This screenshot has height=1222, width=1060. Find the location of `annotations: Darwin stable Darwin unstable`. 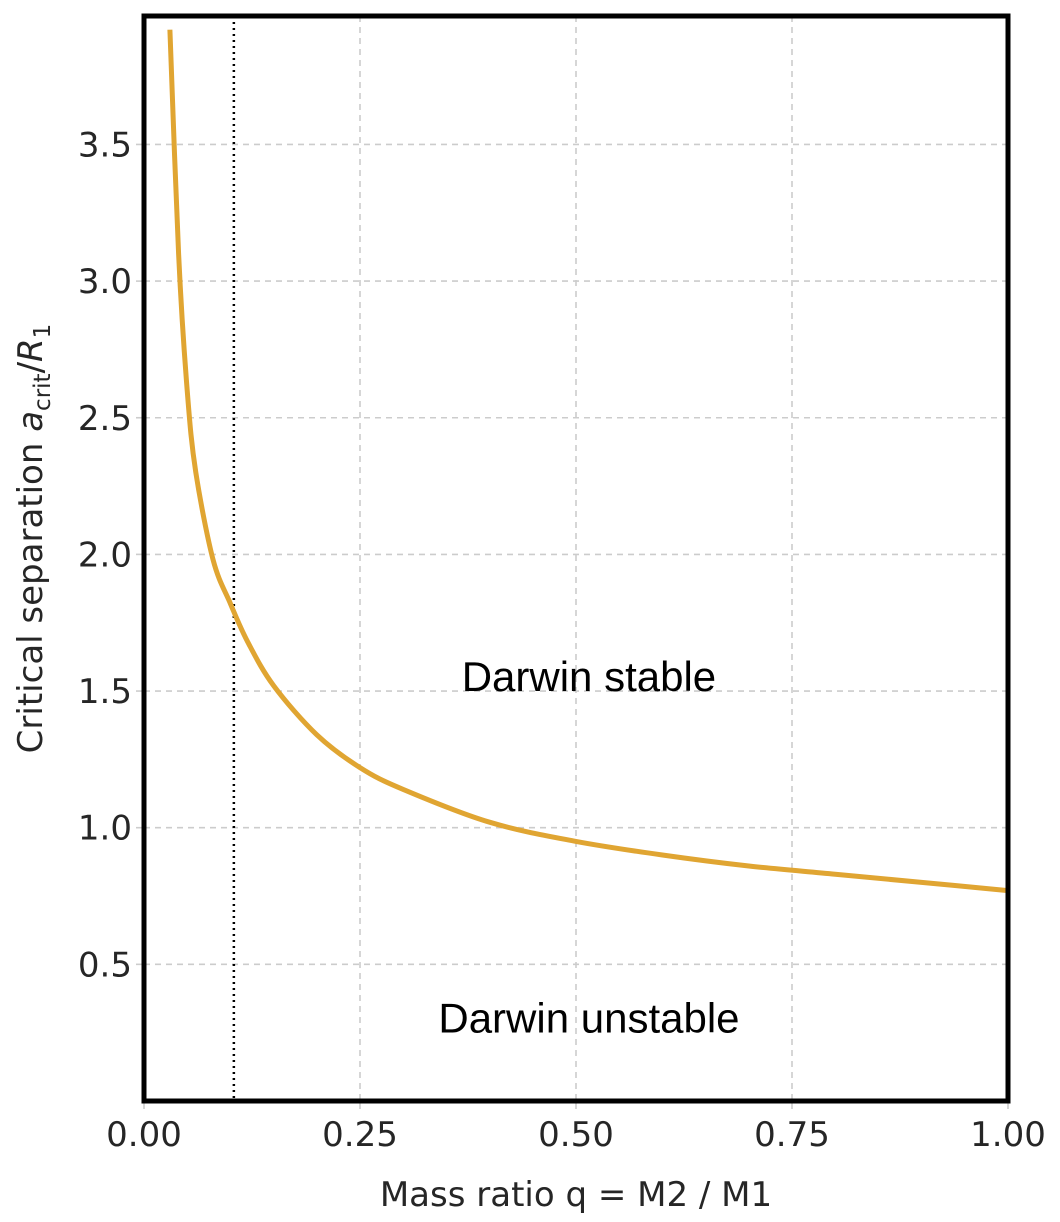

annotations: Darwin stable Darwin unstable is located at coordinates (588, 847).